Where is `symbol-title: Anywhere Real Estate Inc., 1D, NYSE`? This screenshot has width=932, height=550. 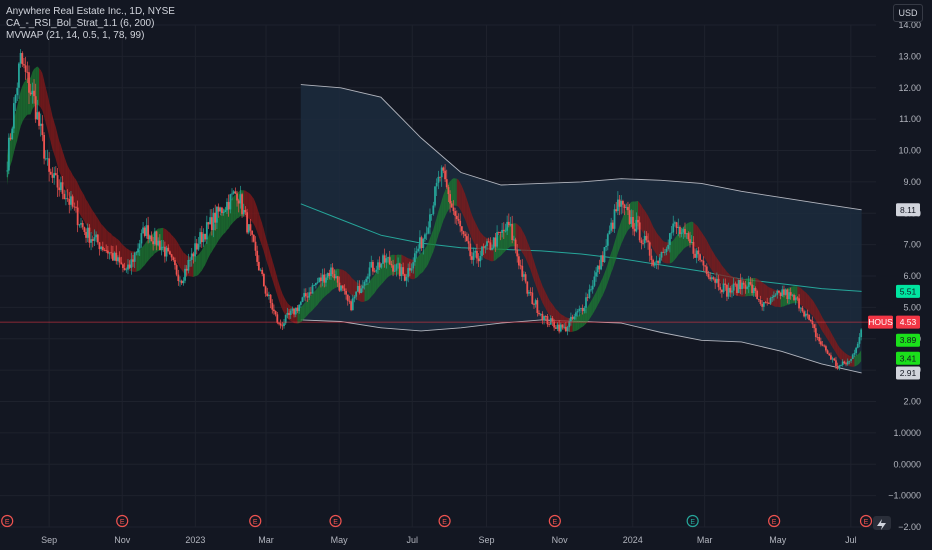
symbol-title: Anywhere Real Estate Inc., 1D, NYSE is located at coordinates (90, 11).